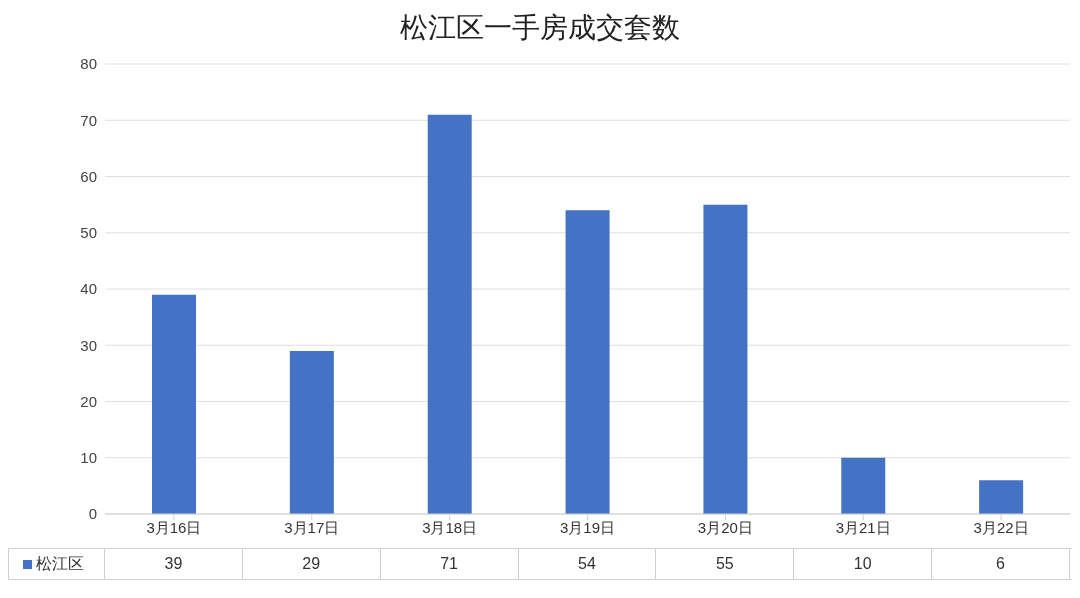  Describe the element at coordinates (92, 514) in the screenshot. I see `y-tick-label: 0` at that location.